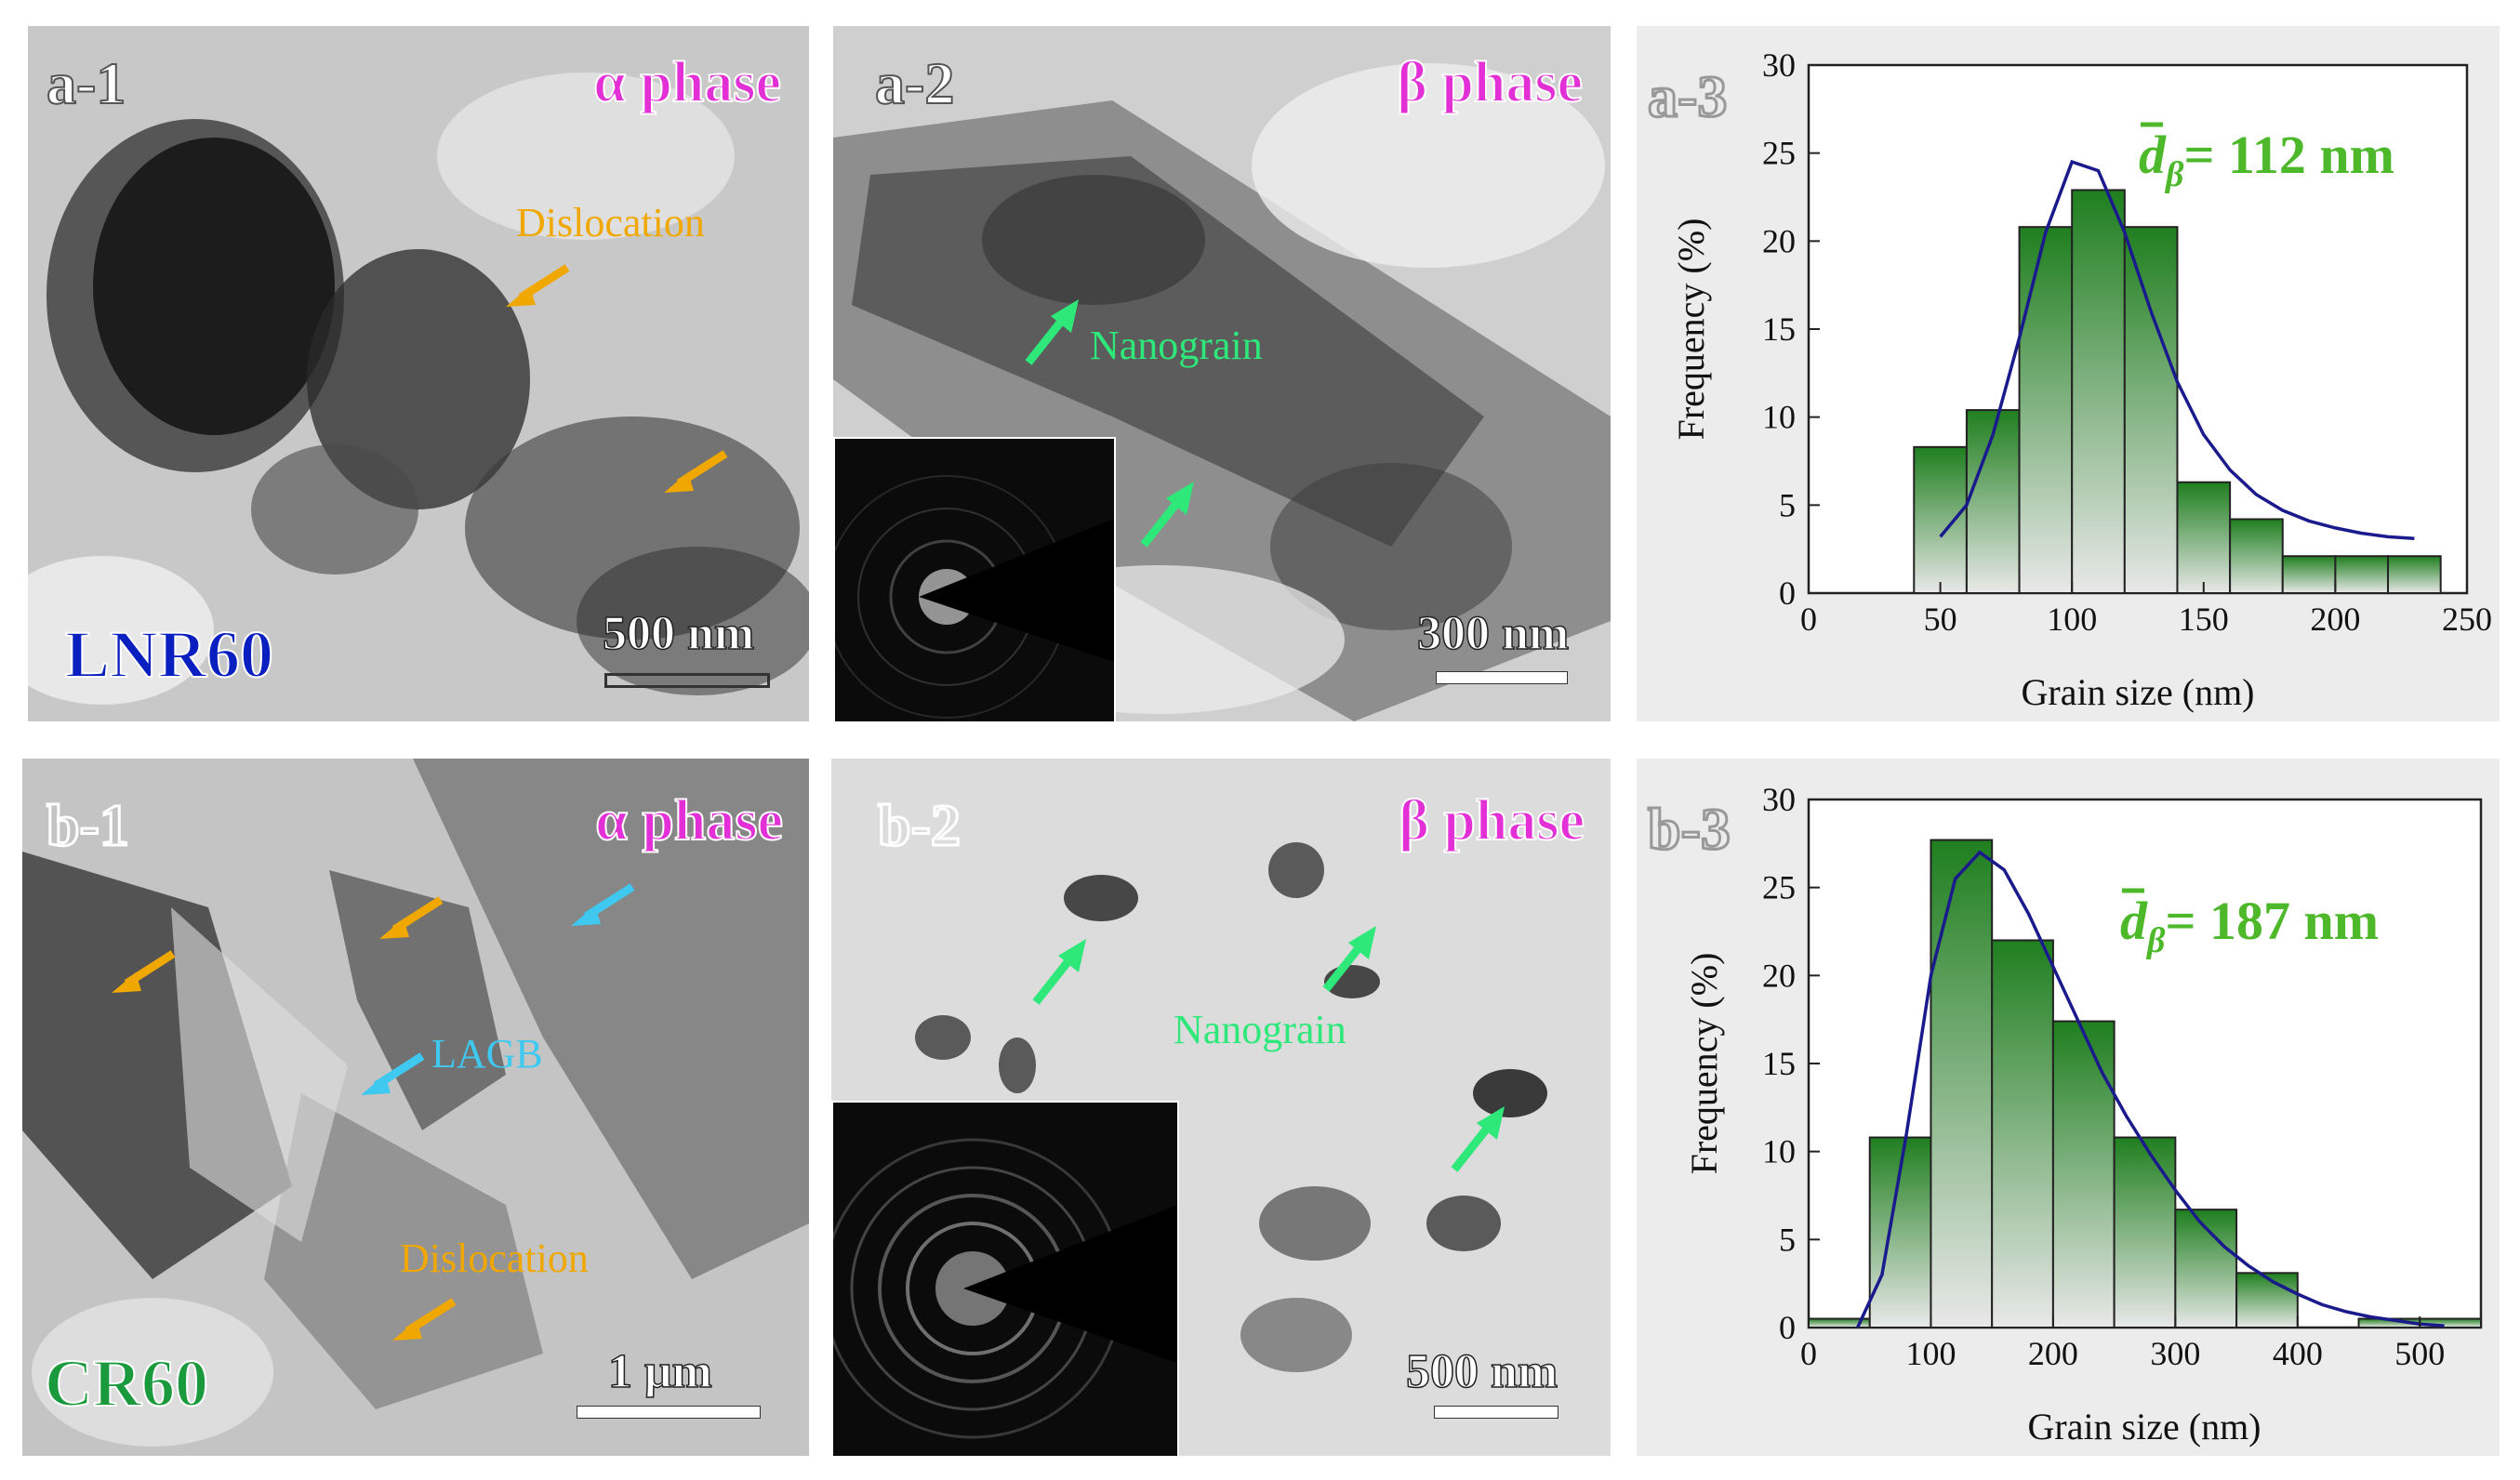 The width and height of the screenshot is (2520, 1480). Describe the element at coordinates (1779, 1063) in the screenshot. I see `y-tick-label: 15` at that location.